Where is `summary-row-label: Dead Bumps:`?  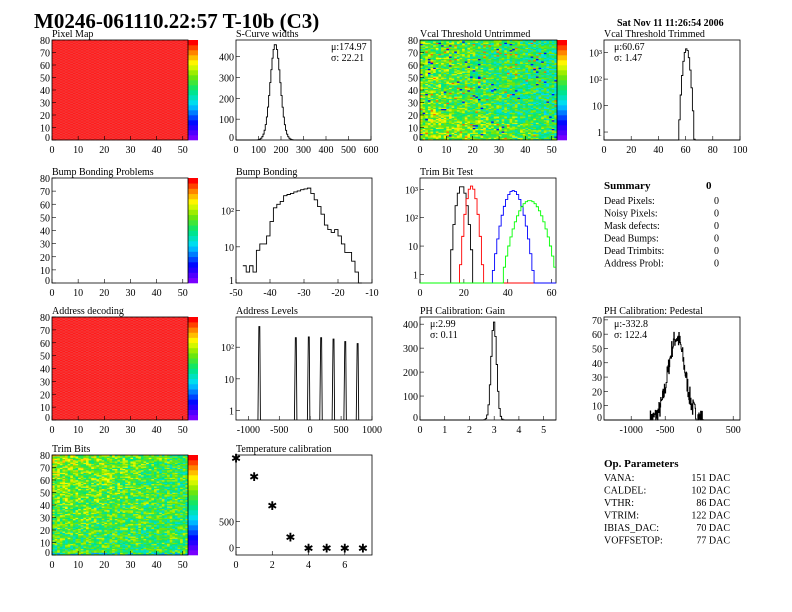
summary-row-label: Dead Bumps: is located at coordinates (631, 239).